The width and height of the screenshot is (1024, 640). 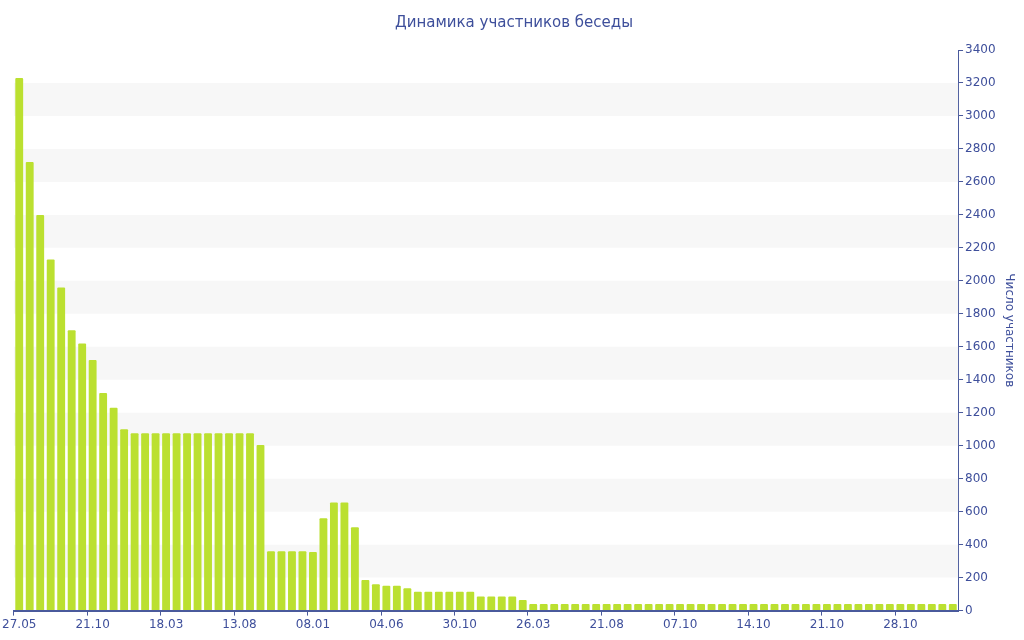 What do you see at coordinates (980, 214) in the screenshot?
I see `y-tick-label: 2400` at bounding box center [980, 214].